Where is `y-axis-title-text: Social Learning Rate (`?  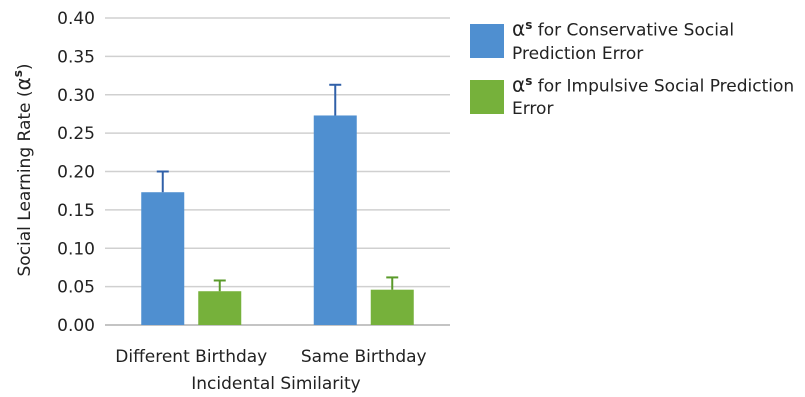
y-axis-title-text: Social Learning Rate ( is located at coordinates (25, 183).